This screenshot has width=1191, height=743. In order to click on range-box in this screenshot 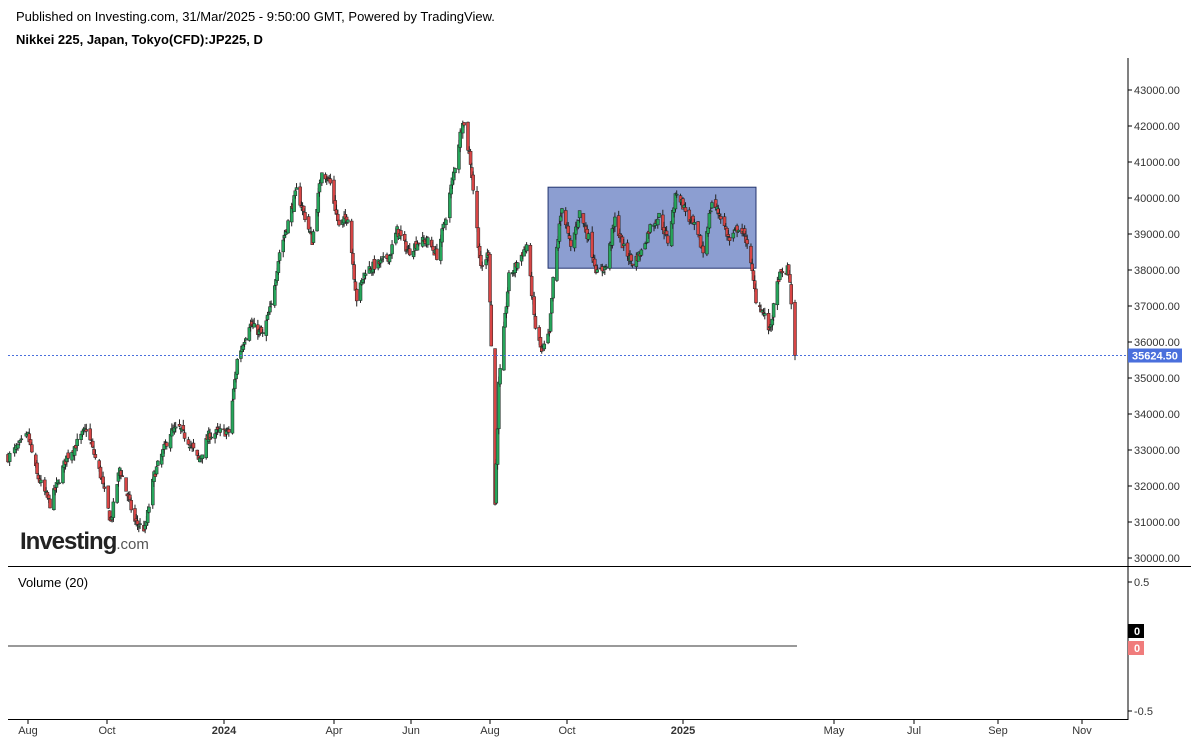, I will do `click(652, 227)`.